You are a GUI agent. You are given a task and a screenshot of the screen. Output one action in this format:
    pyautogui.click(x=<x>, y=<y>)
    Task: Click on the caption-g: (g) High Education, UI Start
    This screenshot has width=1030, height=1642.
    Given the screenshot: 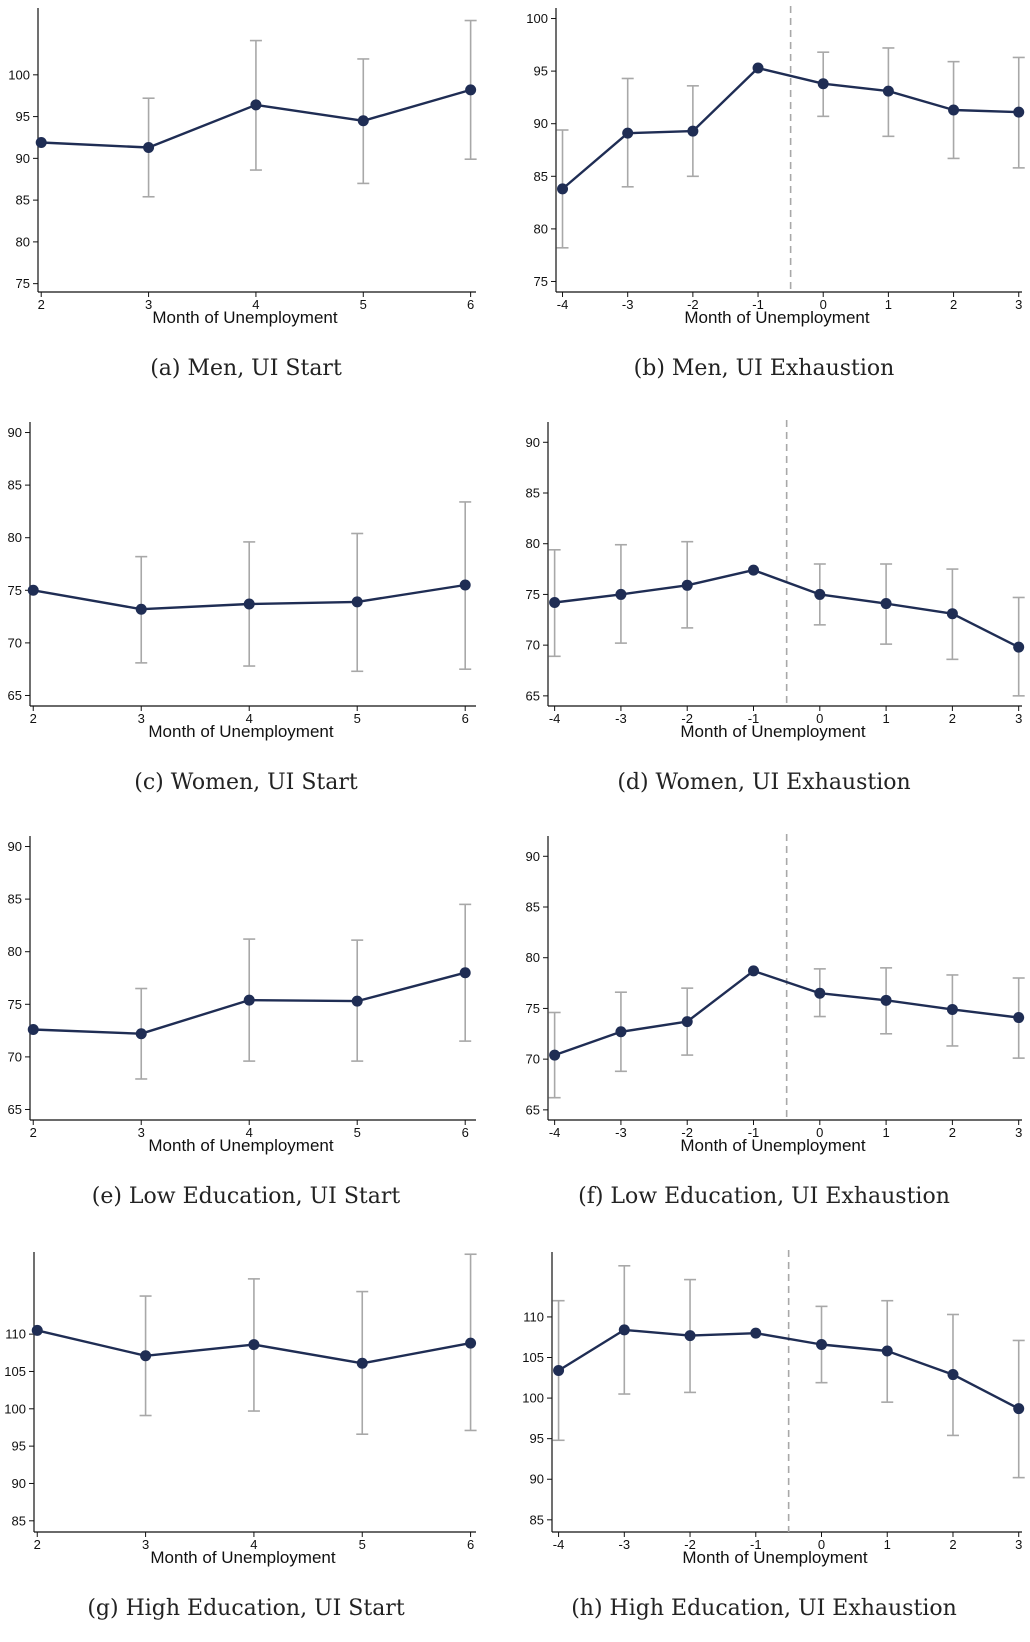 What is the action you would take?
    pyautogui.click(x=246, y=1608)
    